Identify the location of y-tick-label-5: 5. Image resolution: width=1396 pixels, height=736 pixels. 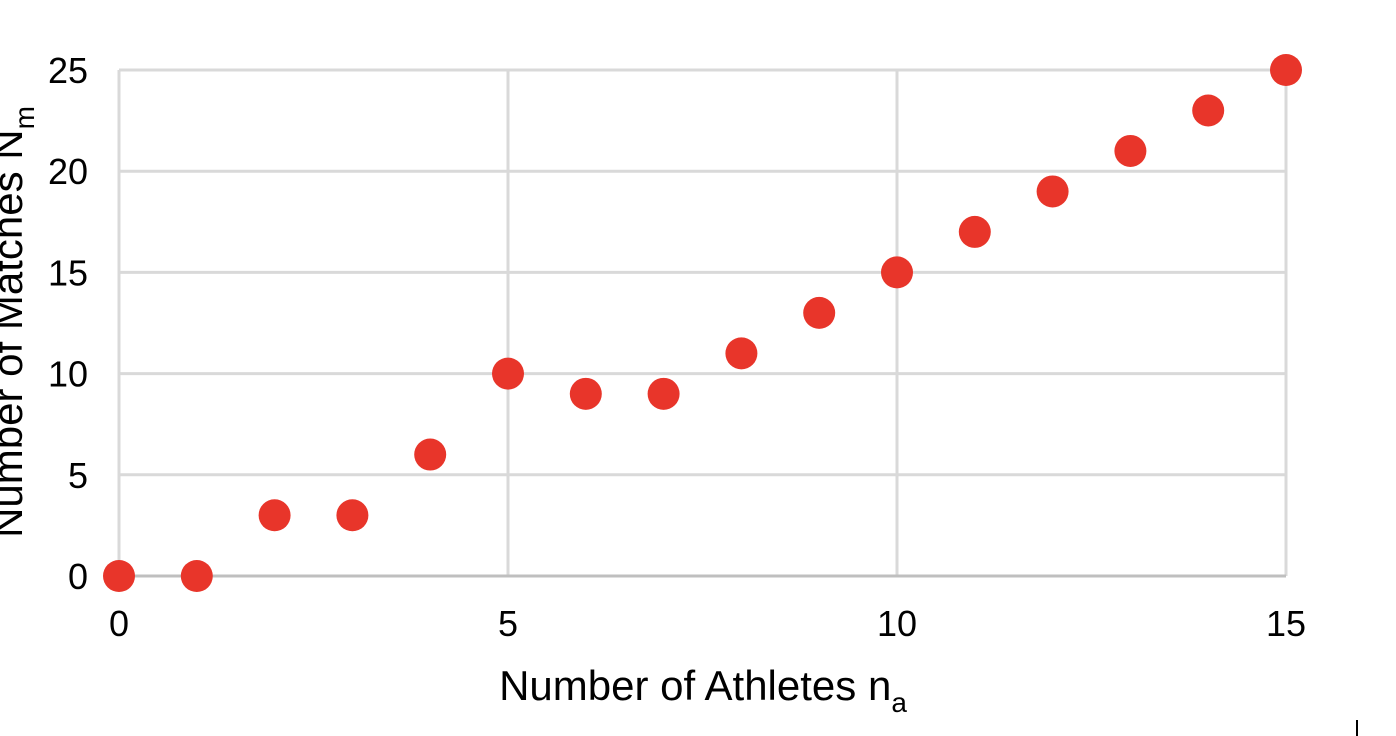
(78, 475).